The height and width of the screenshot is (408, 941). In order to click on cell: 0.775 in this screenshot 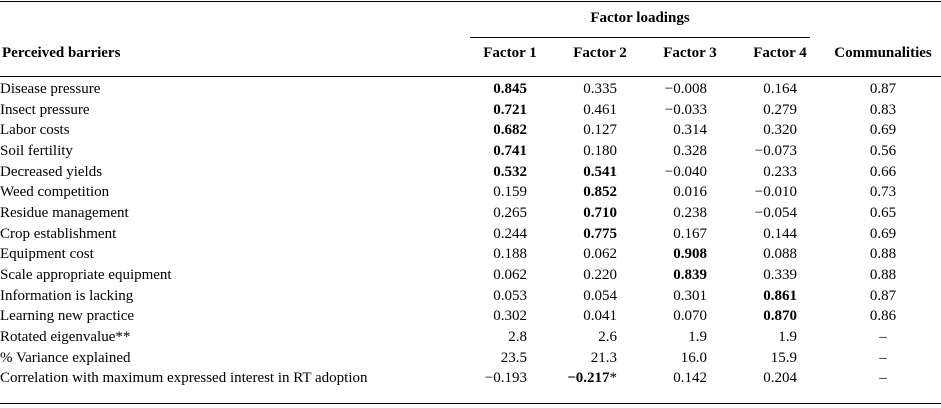, I will do `click(600, 234)`.